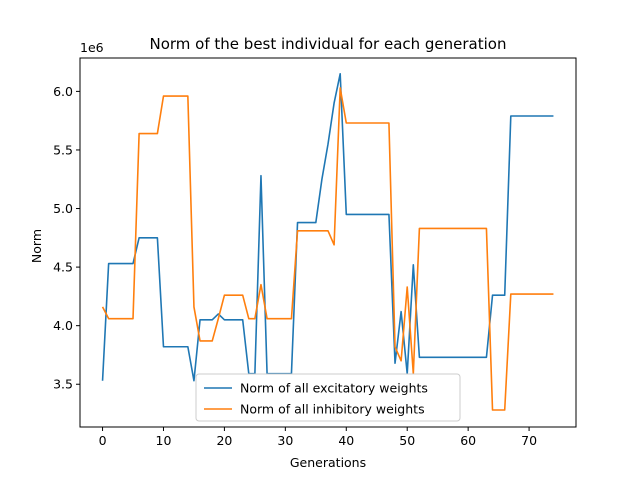 This screenshot has height=480, width=640. What do you see at coordinates (164, 440) in the screenshot?
I see `x-tick-label: 10` at bounding box center [164, 440].